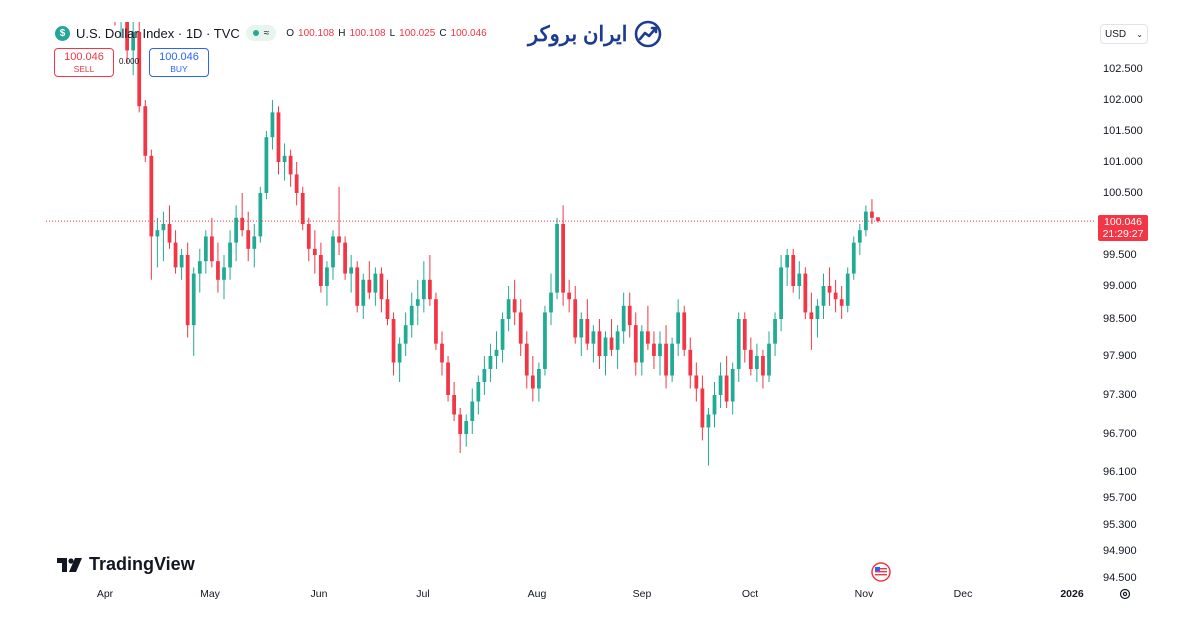 This screenshot has width=1200, height=628. Describe the element at coordinates (1125, 594) in the screenshot. I see `gear-icon` at that location.